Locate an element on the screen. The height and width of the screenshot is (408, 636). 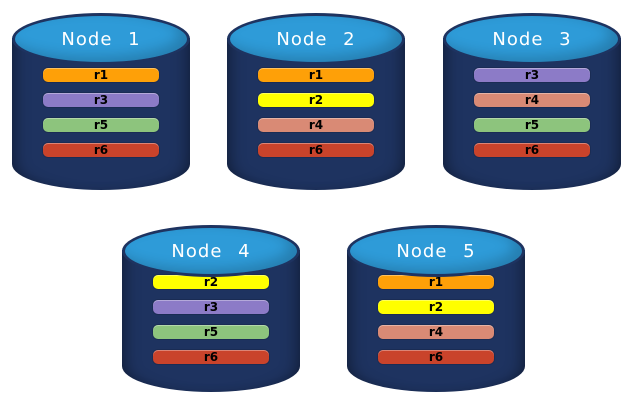
cylinder-top-icon: Node 2 is located at coordinates (316, 39).